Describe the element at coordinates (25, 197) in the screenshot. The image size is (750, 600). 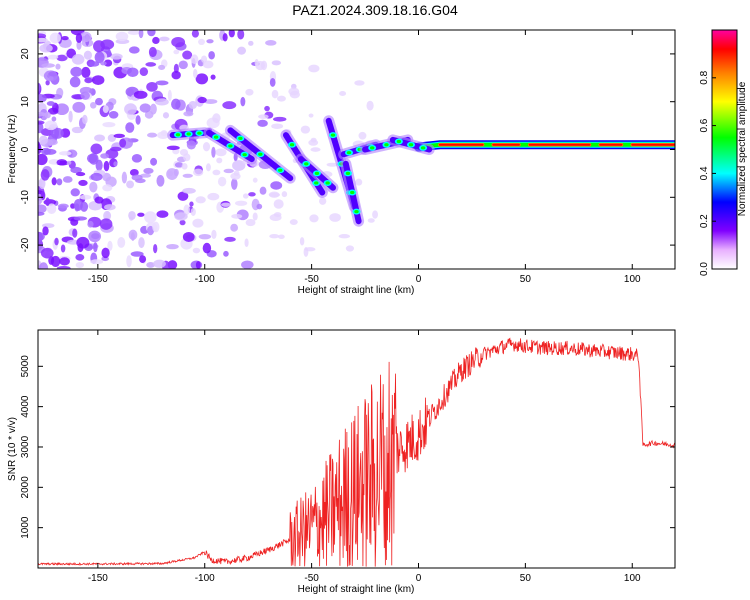
I see `spectrogram-y-tick-label: -10` at that location.